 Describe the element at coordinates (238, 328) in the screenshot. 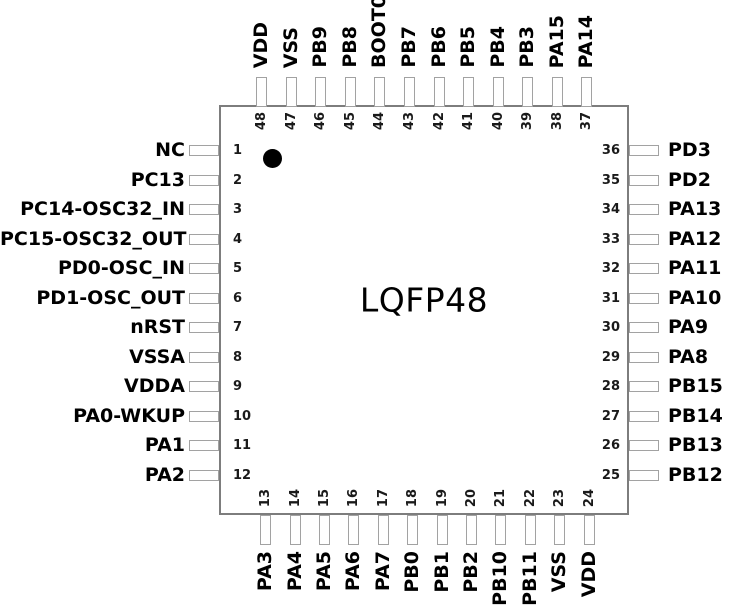

I see `pin-number: 7` at that location.